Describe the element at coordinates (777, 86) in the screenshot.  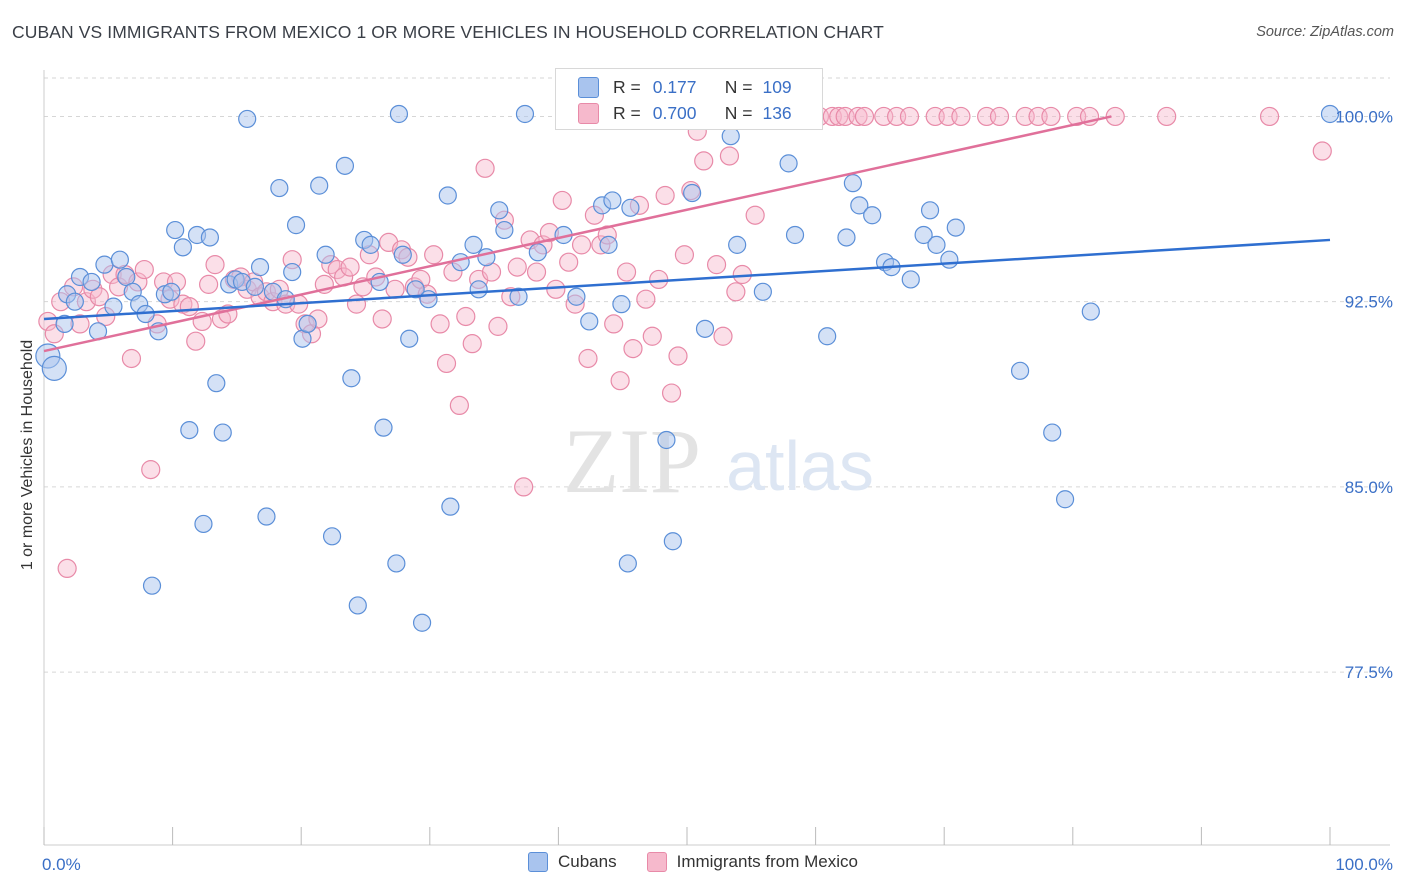
I see `cubans-n-value: 109` at that location.